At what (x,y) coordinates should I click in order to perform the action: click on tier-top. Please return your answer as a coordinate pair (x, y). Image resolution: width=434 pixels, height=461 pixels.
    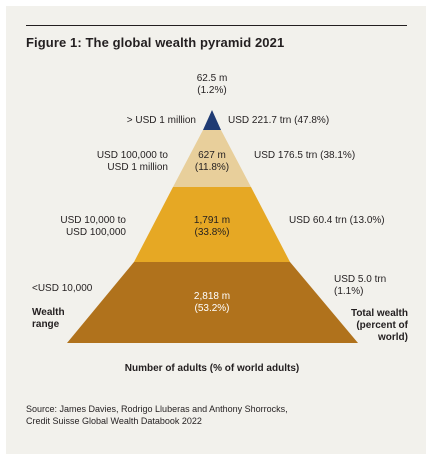
    Looking at the image, I should click on (212, 120).